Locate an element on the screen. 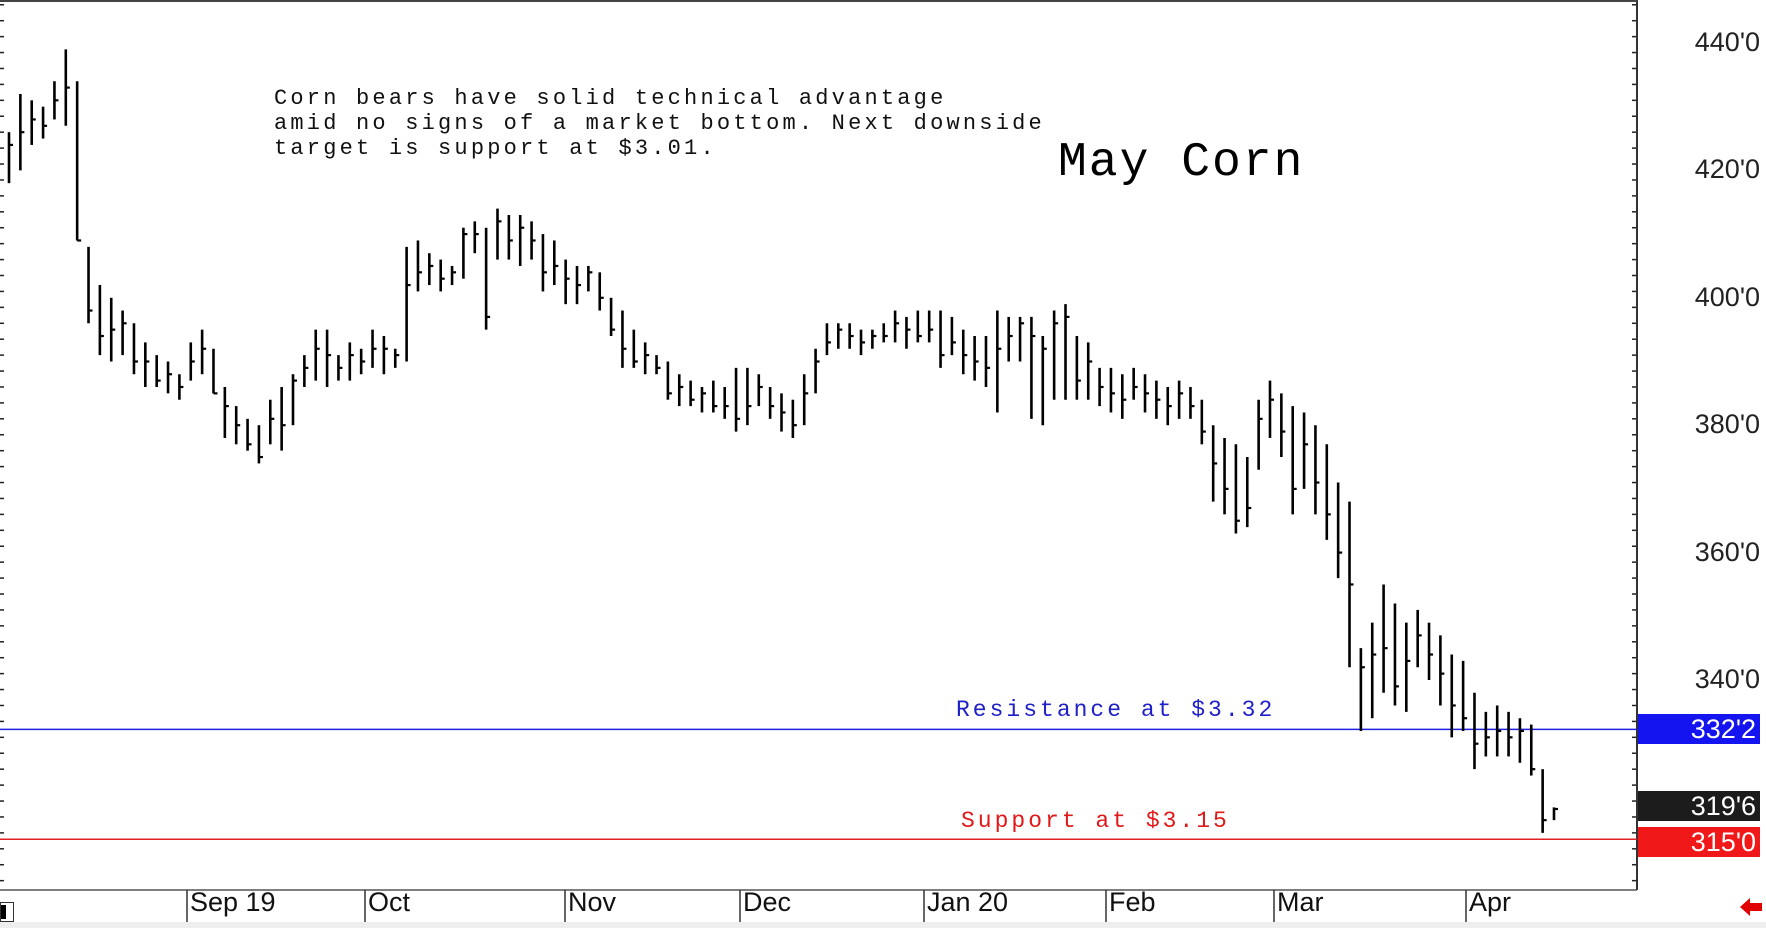  support-label: Support at $3.15 is located at coordinates (1095, 821).